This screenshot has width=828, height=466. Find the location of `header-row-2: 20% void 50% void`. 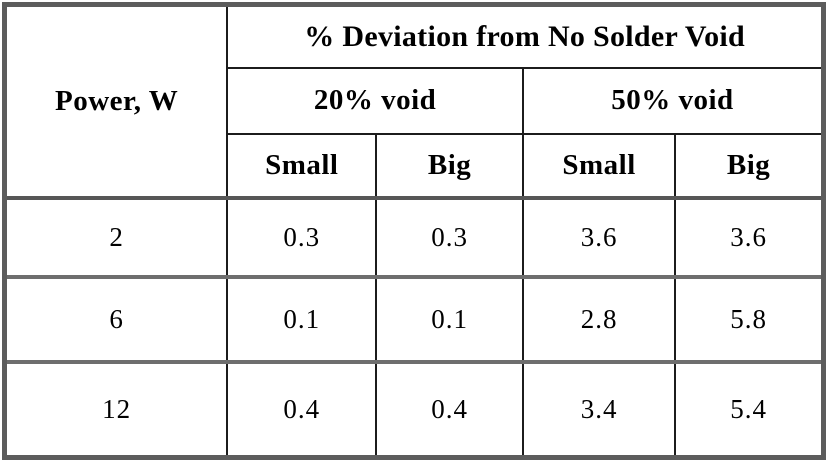

header-row-2: 20% void 50% void is located at coordinates (415, 101).